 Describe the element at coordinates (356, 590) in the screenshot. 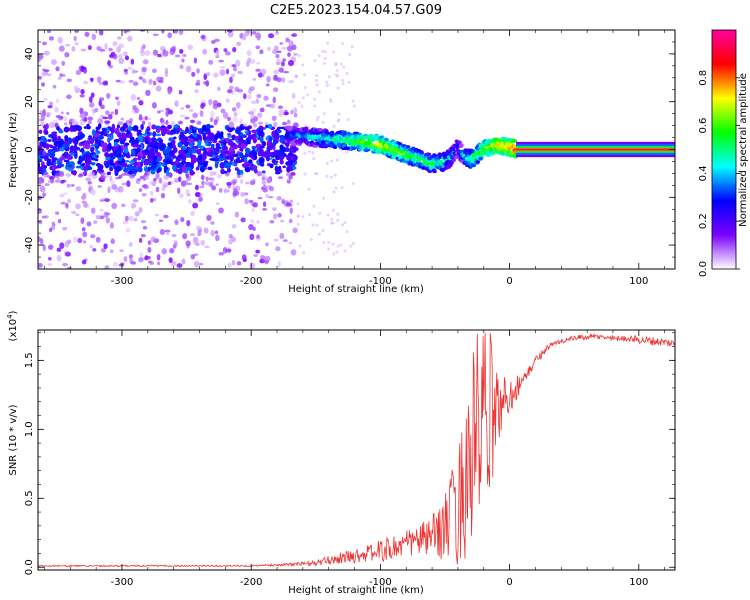

I see `snr-x-axis-label: Height of straight line (km)` at that location.